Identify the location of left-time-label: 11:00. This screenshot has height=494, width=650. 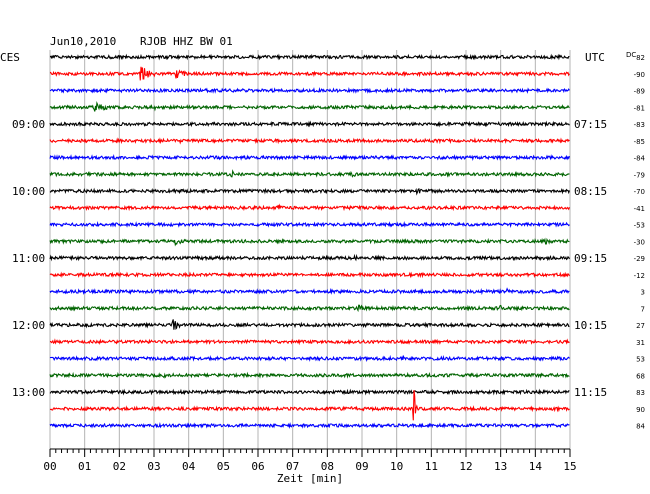
(28, 258).